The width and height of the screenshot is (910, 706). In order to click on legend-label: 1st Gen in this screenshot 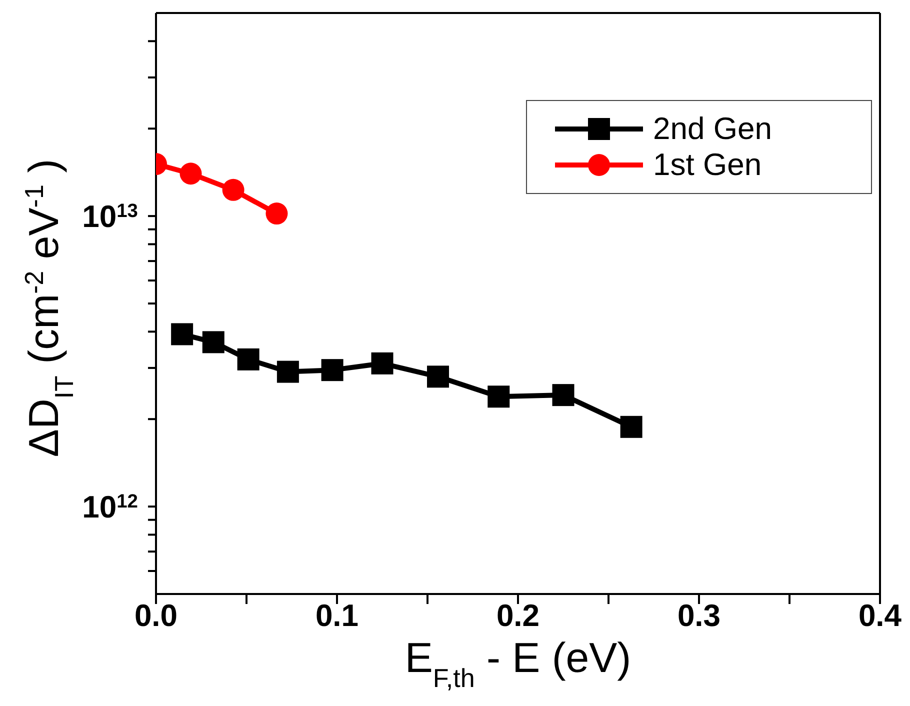, I will do `click(707, 165)`.